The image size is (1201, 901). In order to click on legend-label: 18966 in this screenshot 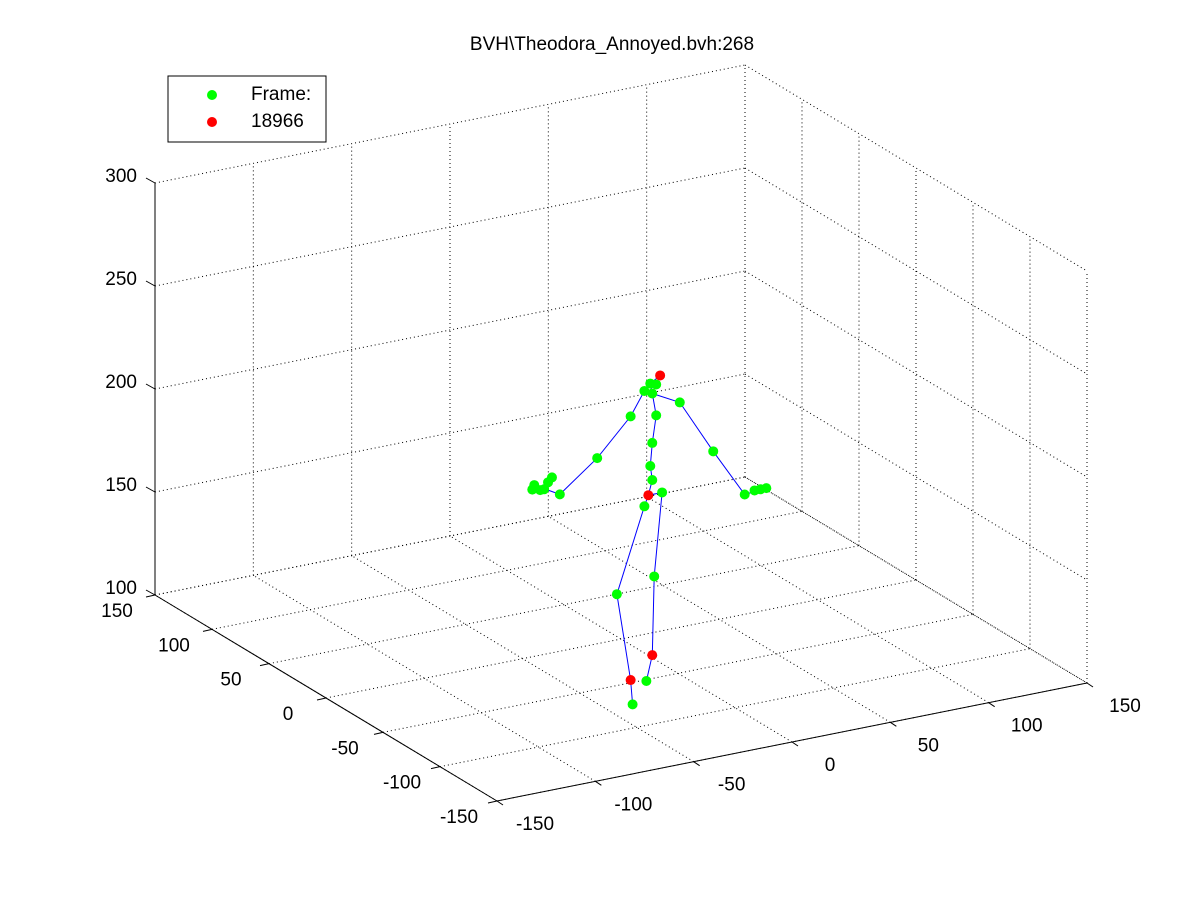, I will do `click(277, 121)`.